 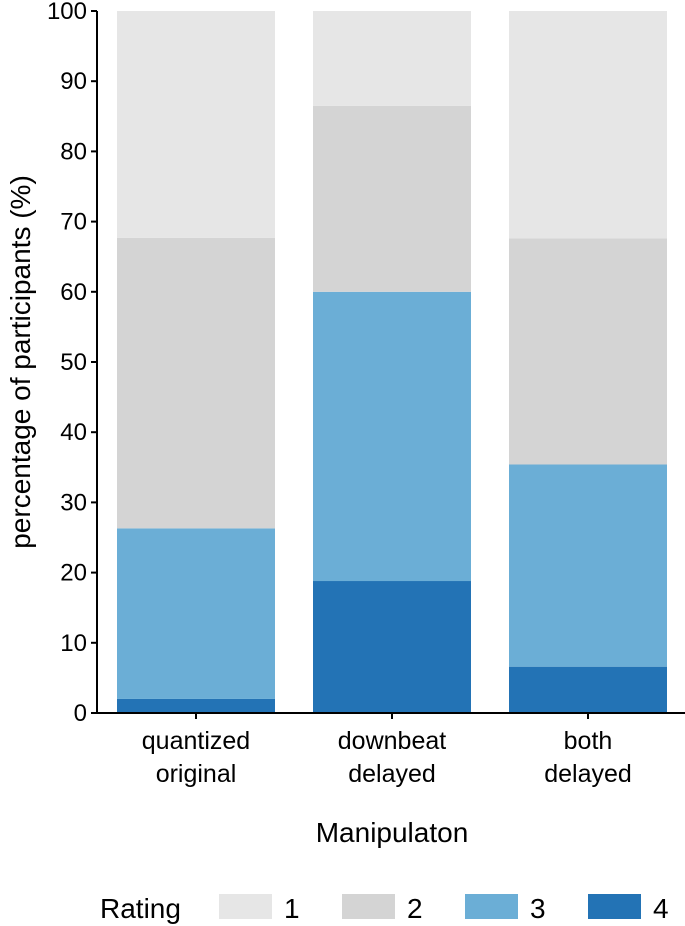 What do you see at coordinates (73, 573) in the screenshot?
I see `y-tick-label: 20` at bounding box center [73, 573].